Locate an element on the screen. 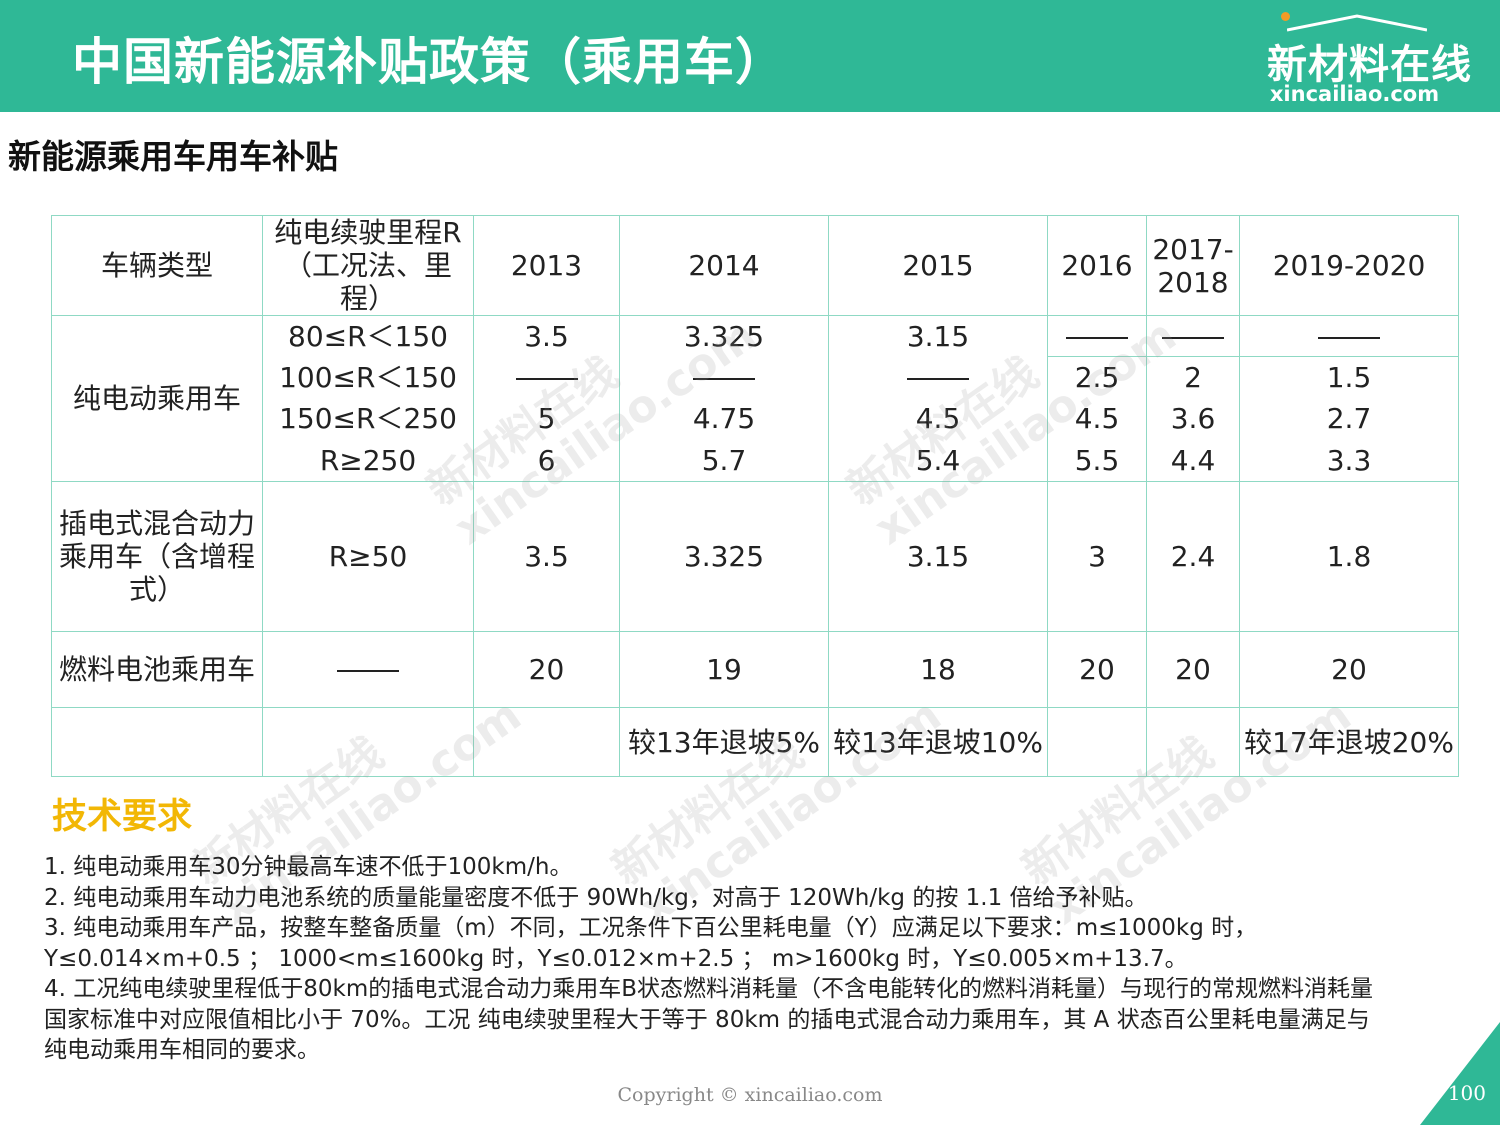  bev-value-cell: 2.5 is located at coordinates (1097, 377).